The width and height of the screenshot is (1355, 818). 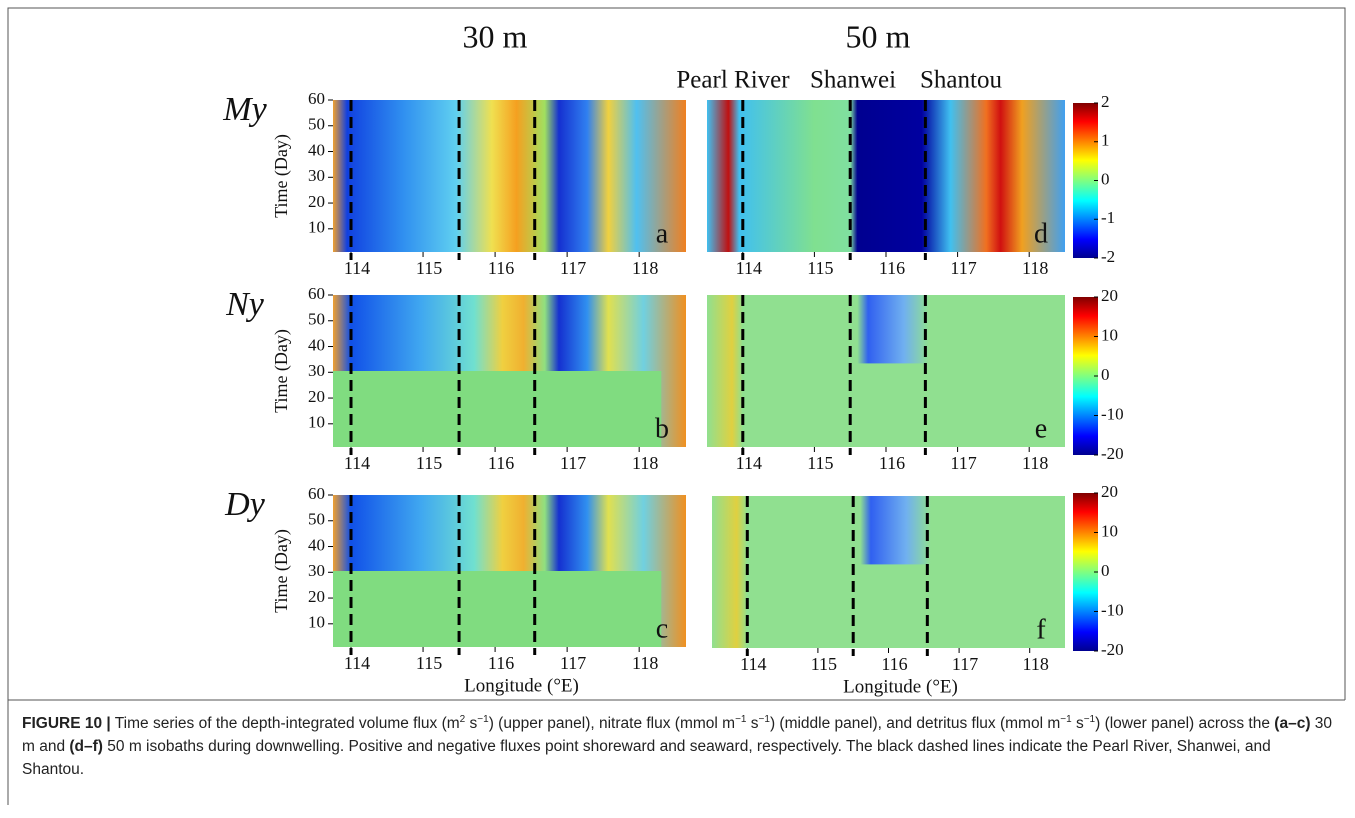 I want to click on caption-text: ) (upper panel), nitrate flux (mmol m, so click(x=612, y=723).